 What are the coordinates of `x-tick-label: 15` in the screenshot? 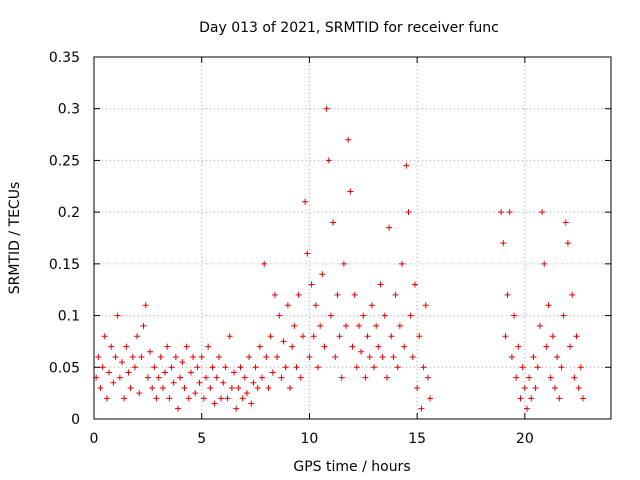 It's located at (417, 439).